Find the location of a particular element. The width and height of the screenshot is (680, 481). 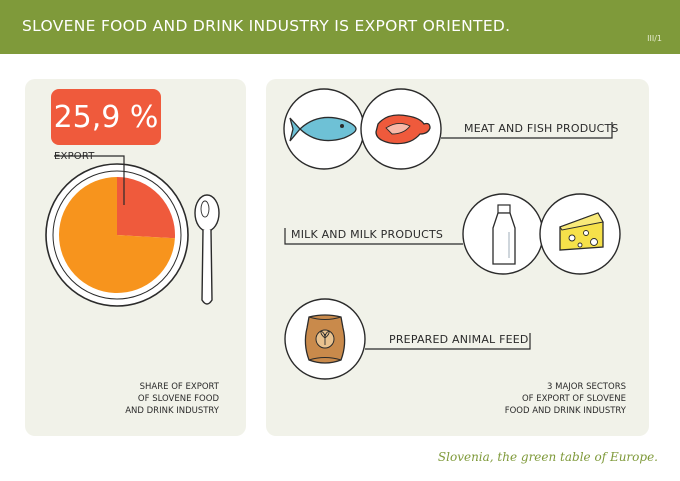

caption-line: OF SLOVENE FOOD is located at coordinates (178, 399).